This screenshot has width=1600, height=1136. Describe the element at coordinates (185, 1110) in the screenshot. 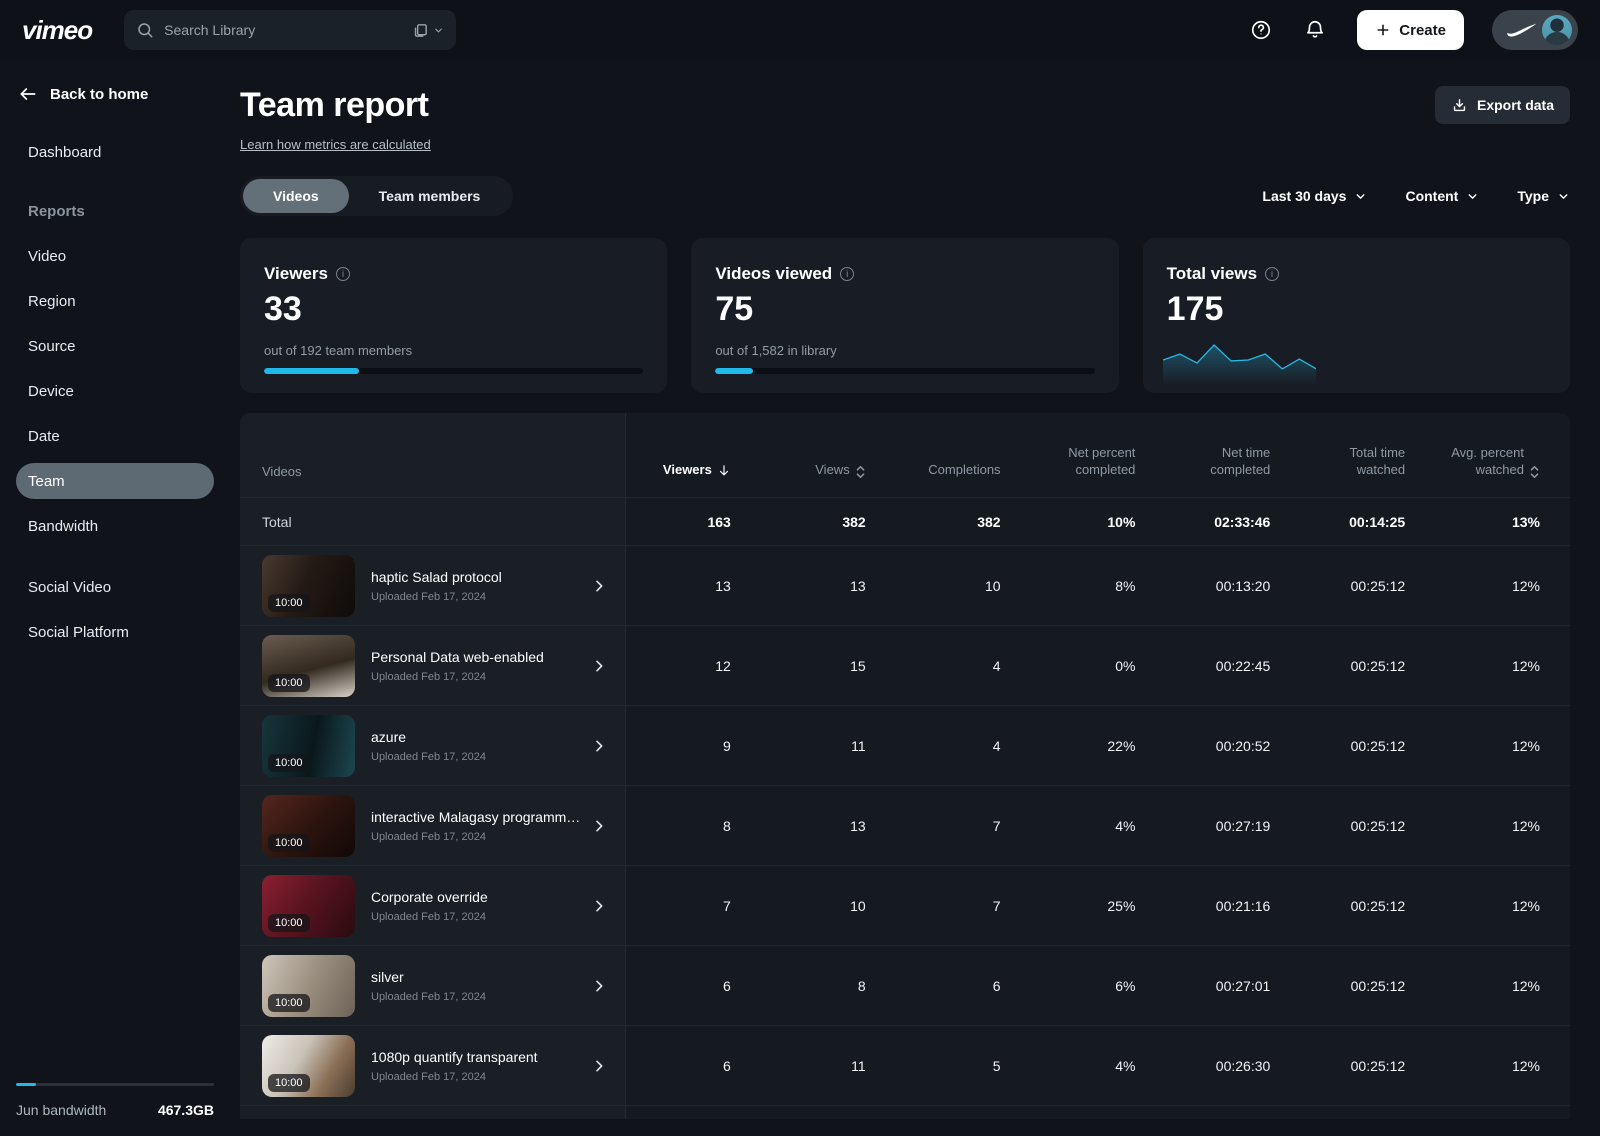

I see `bandwidth-value: 467.3GB` at that location.